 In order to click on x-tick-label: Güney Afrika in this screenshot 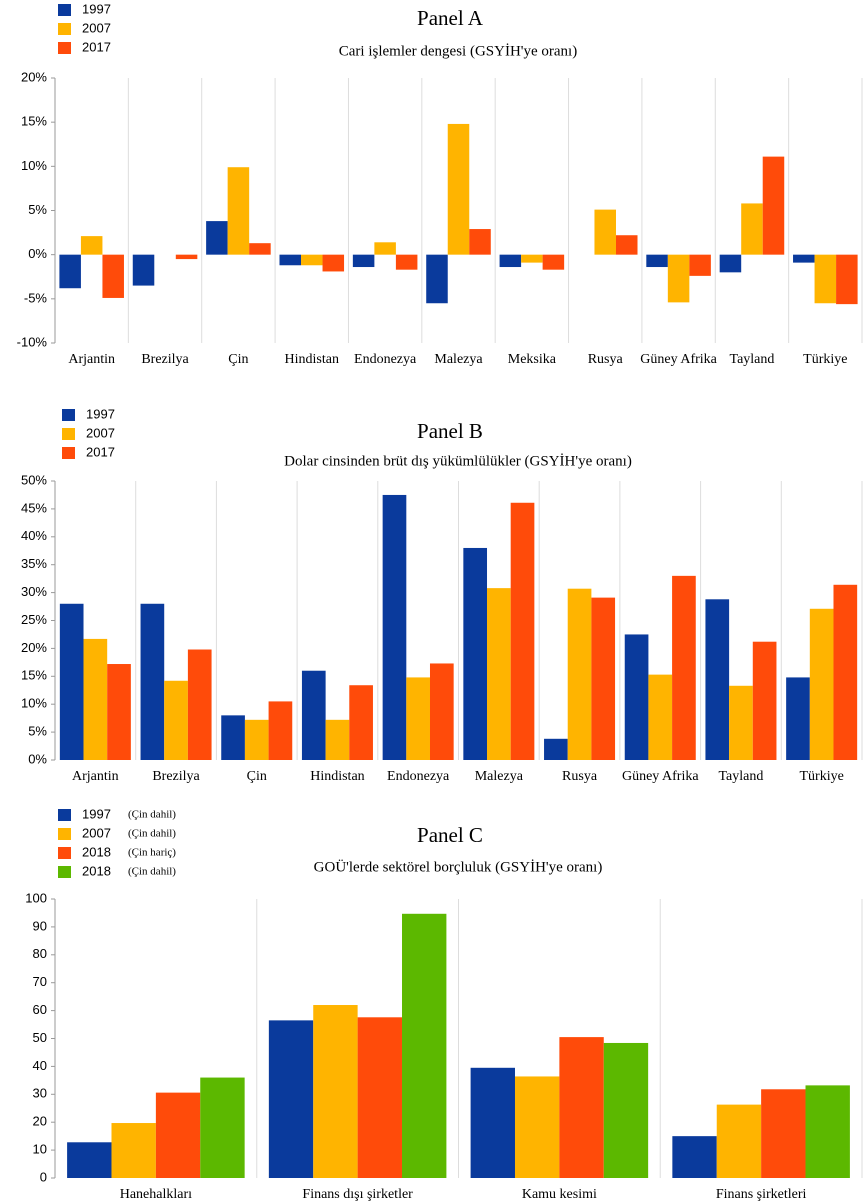, I will do `click(678, 359)`.